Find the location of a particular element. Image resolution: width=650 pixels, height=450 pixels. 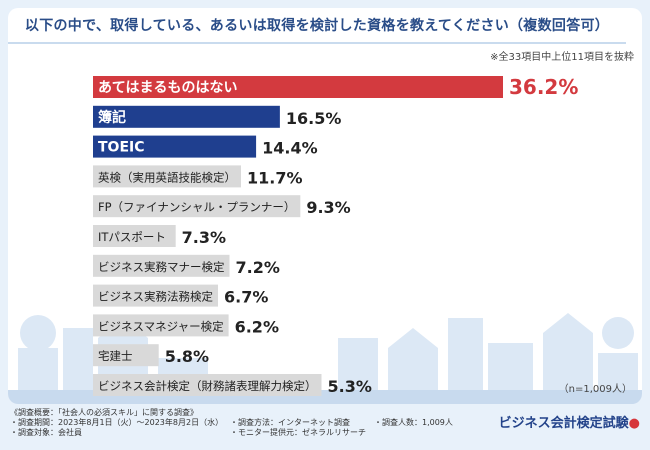

footer-line: ・調査人数：1,009人 is located at coordinates (413, 422).